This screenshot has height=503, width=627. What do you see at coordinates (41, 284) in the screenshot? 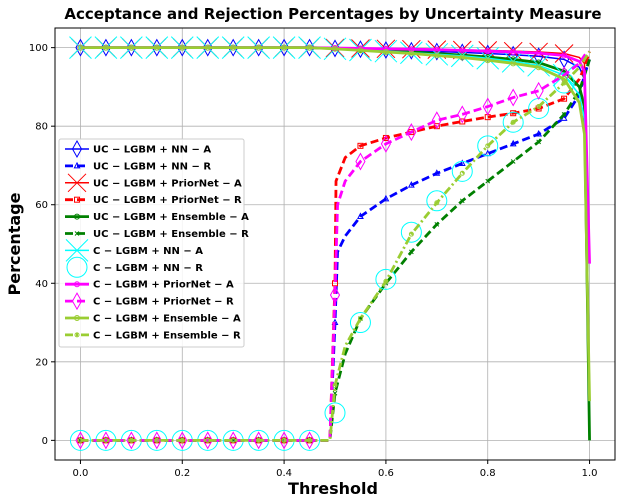
I see `y-tick-label: 40` at bounding box center [41, 284].